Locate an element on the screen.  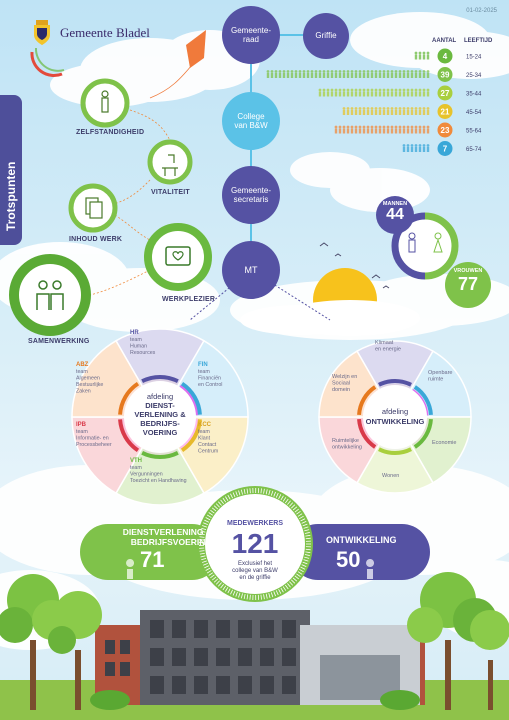
team-line: Informatie- en is located at coordinates (92, 439).